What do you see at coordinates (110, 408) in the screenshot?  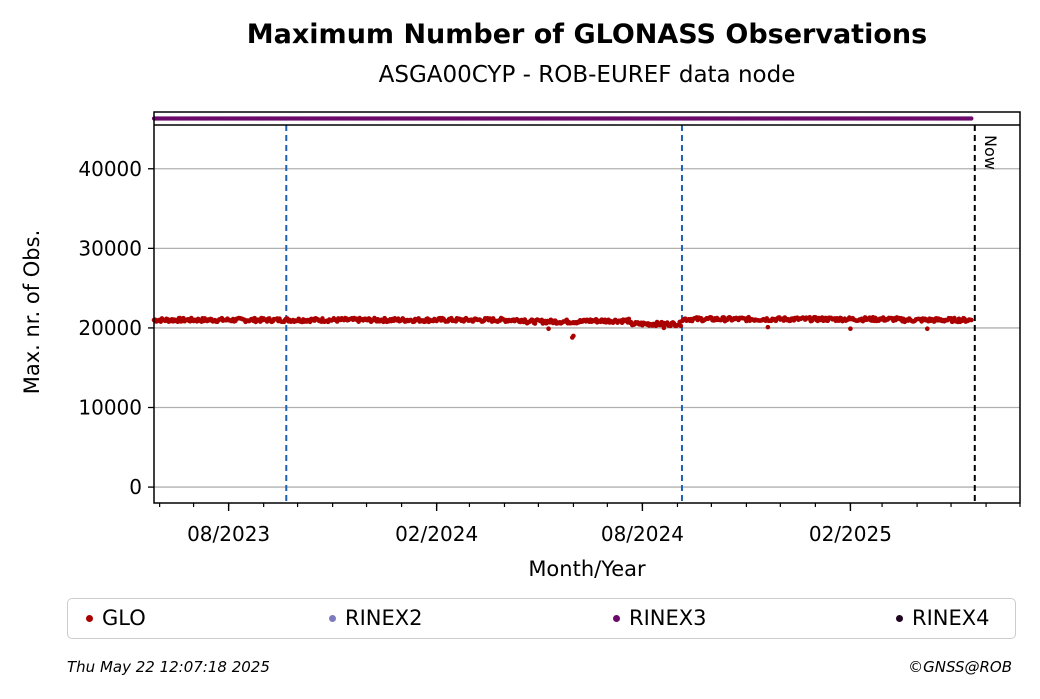 I see `y-tick-label-10000: 10000` at bounding box center [110, 408].